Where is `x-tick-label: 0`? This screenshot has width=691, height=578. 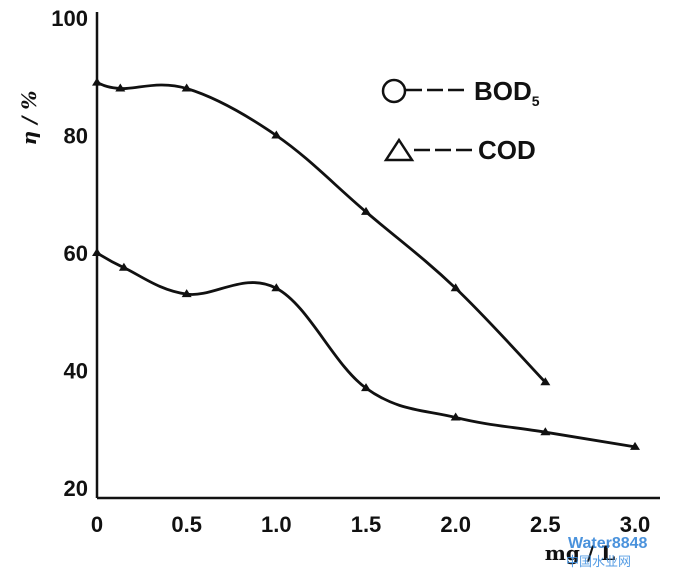
x-tick-label: 0 is located at coordinates (97, 524).